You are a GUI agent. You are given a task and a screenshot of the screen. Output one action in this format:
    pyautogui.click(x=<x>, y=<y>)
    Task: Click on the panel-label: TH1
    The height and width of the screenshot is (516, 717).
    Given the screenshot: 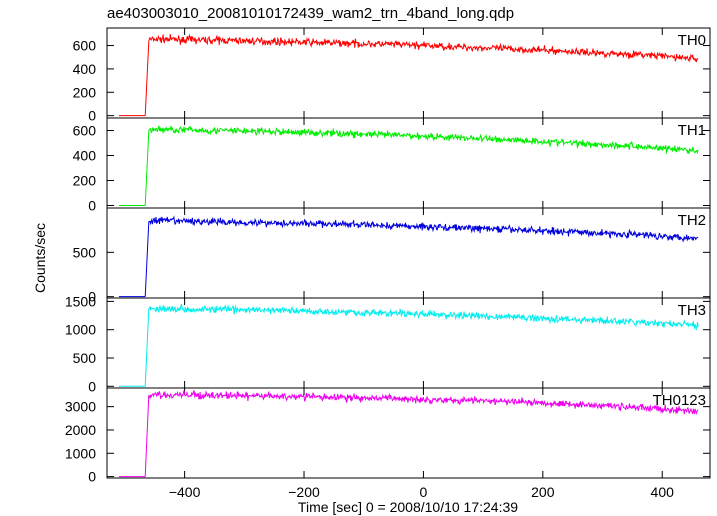 What is the action you would take?
    pyautogui.click(x=692, y=130)
    